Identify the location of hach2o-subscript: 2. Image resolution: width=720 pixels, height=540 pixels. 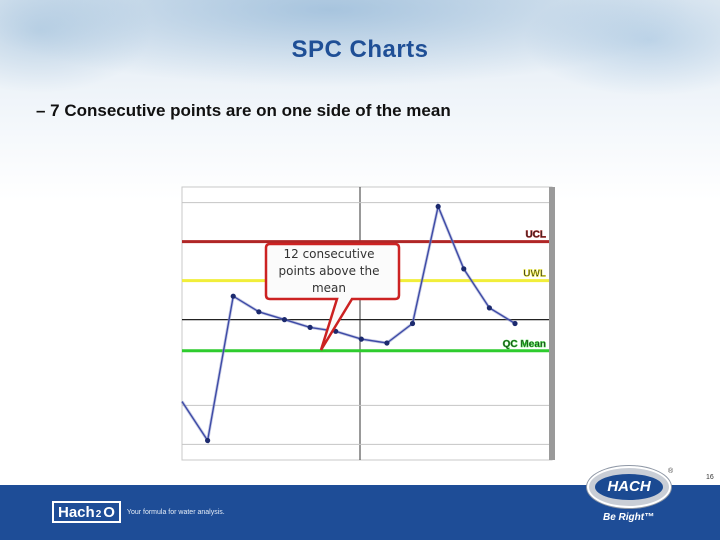
(98, 514).